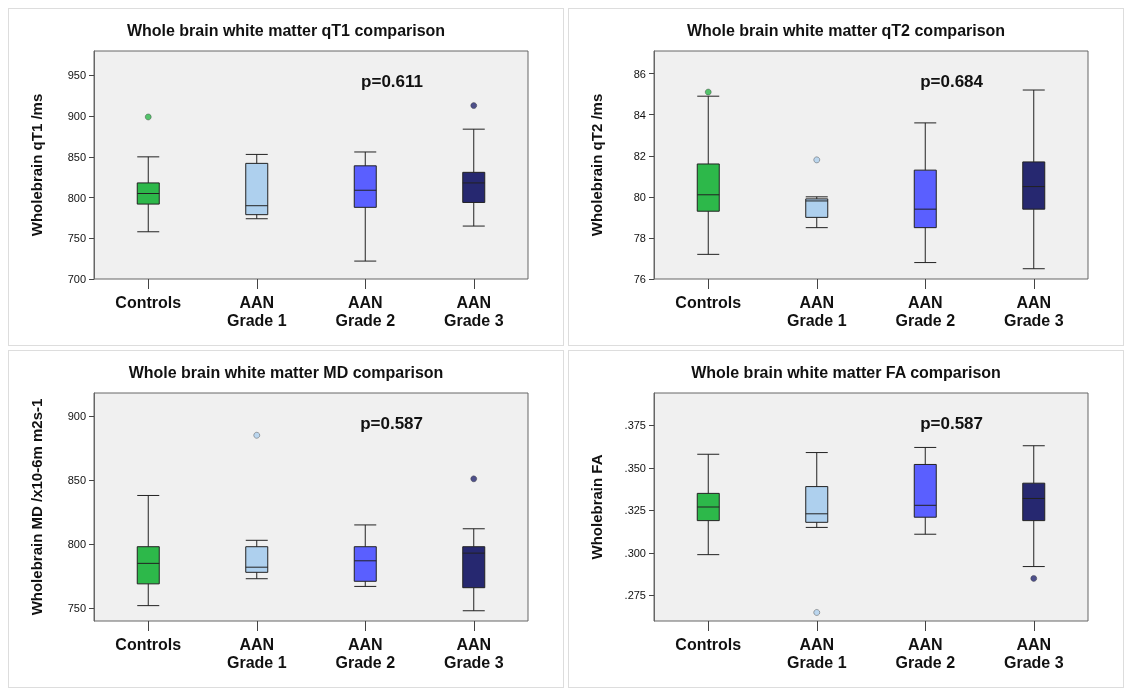  I want to click on y-tick-label: .375, so click(635, 425).